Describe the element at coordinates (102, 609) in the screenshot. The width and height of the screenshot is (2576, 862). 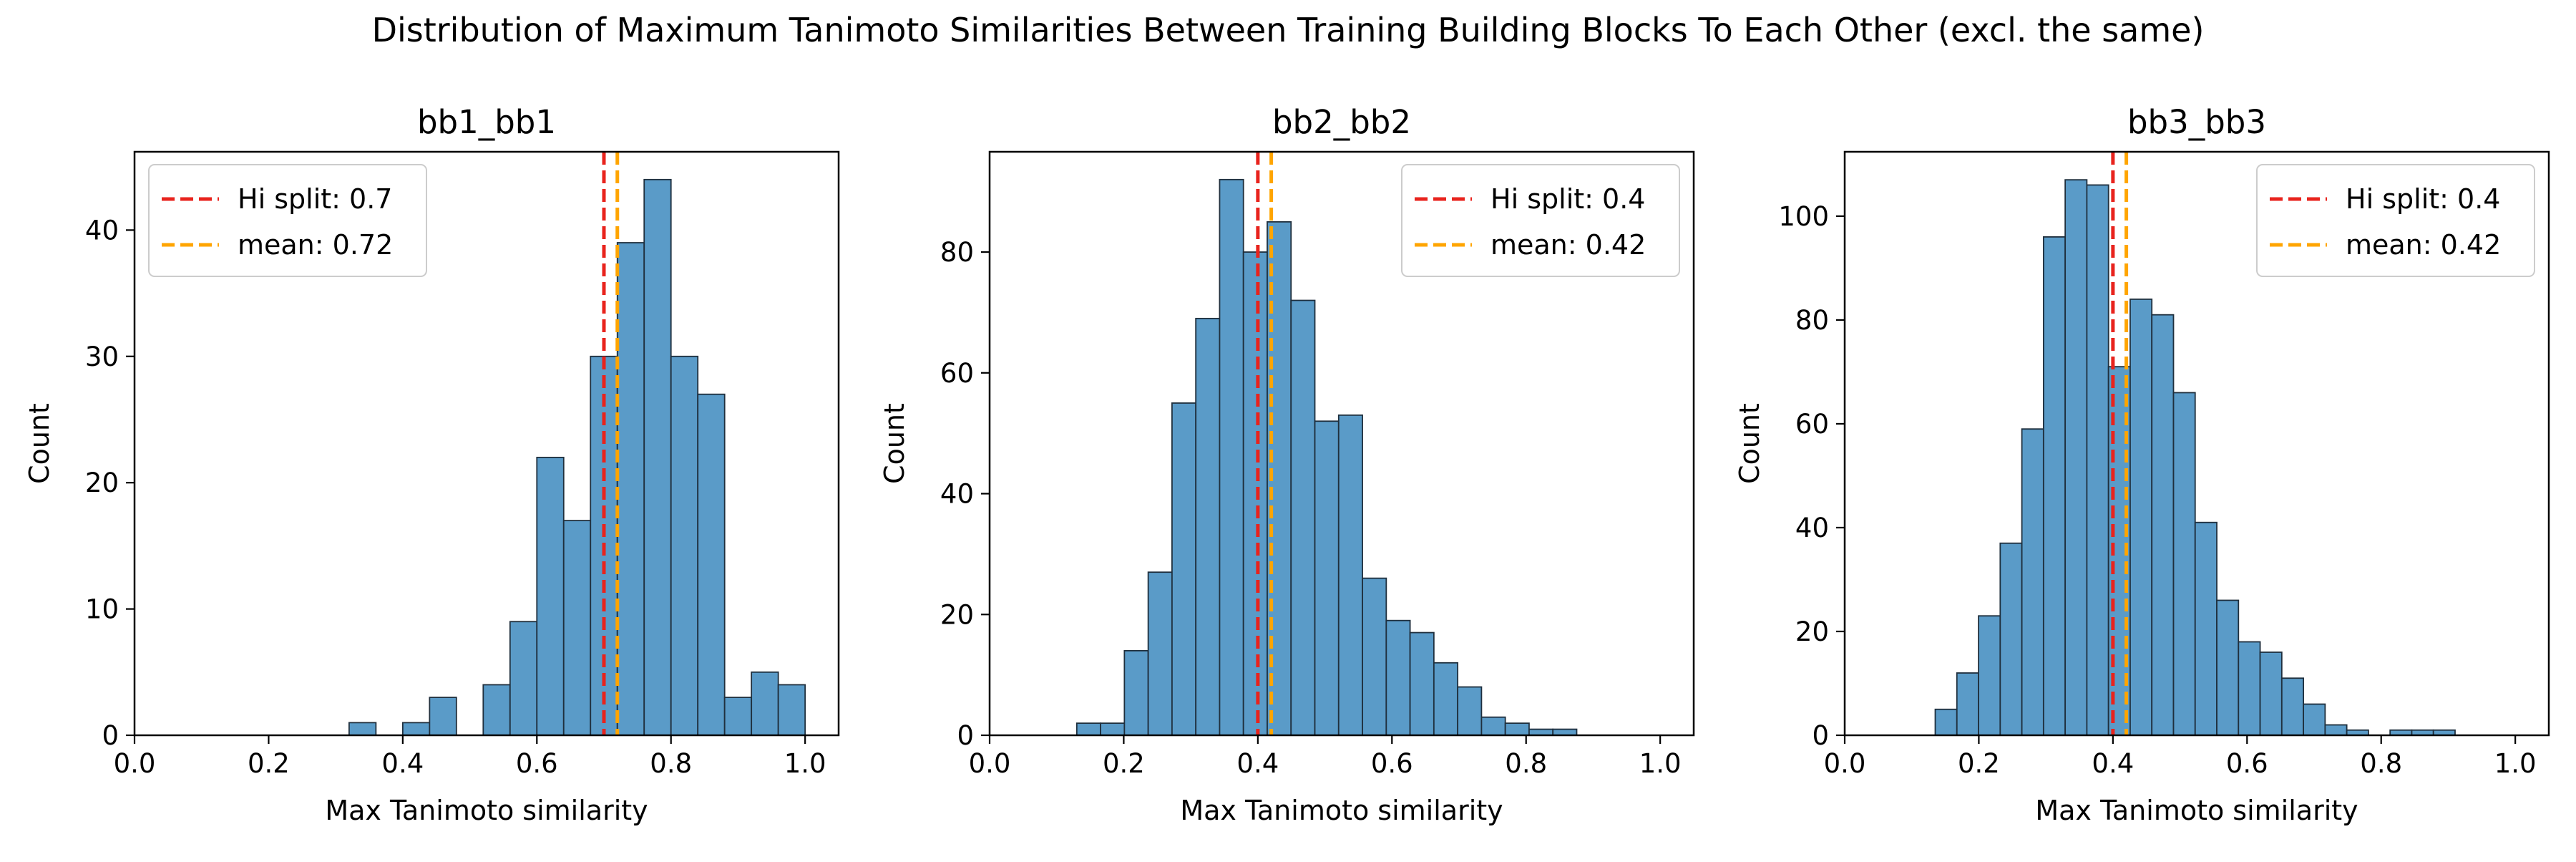
I see `y-tick-label: 10` at that location.